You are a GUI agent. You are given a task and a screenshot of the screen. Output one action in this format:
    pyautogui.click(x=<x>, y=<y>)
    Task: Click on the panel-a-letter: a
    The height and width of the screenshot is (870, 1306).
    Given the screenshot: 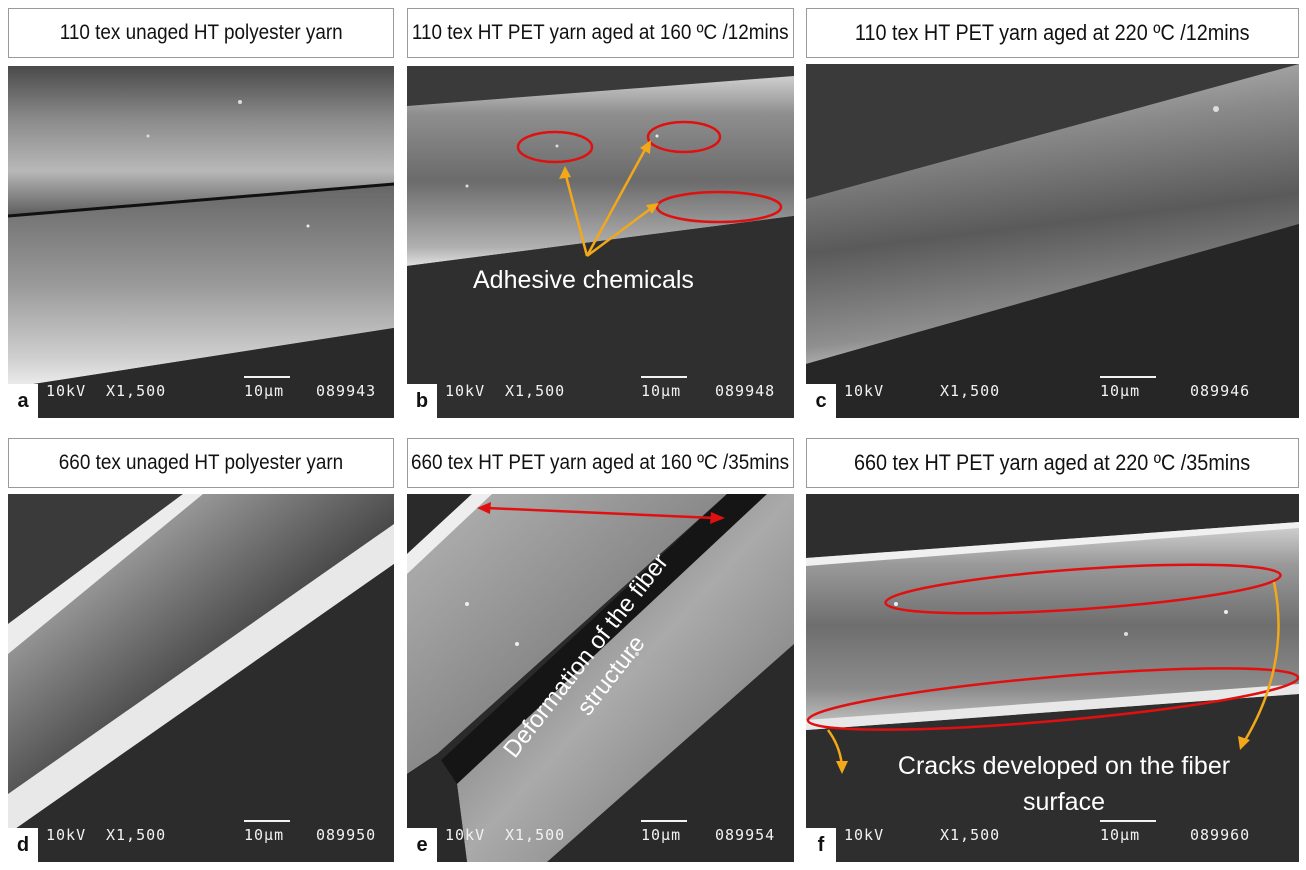 What is the action you would take?
    pyautogui.click(x=23, y=401)
    